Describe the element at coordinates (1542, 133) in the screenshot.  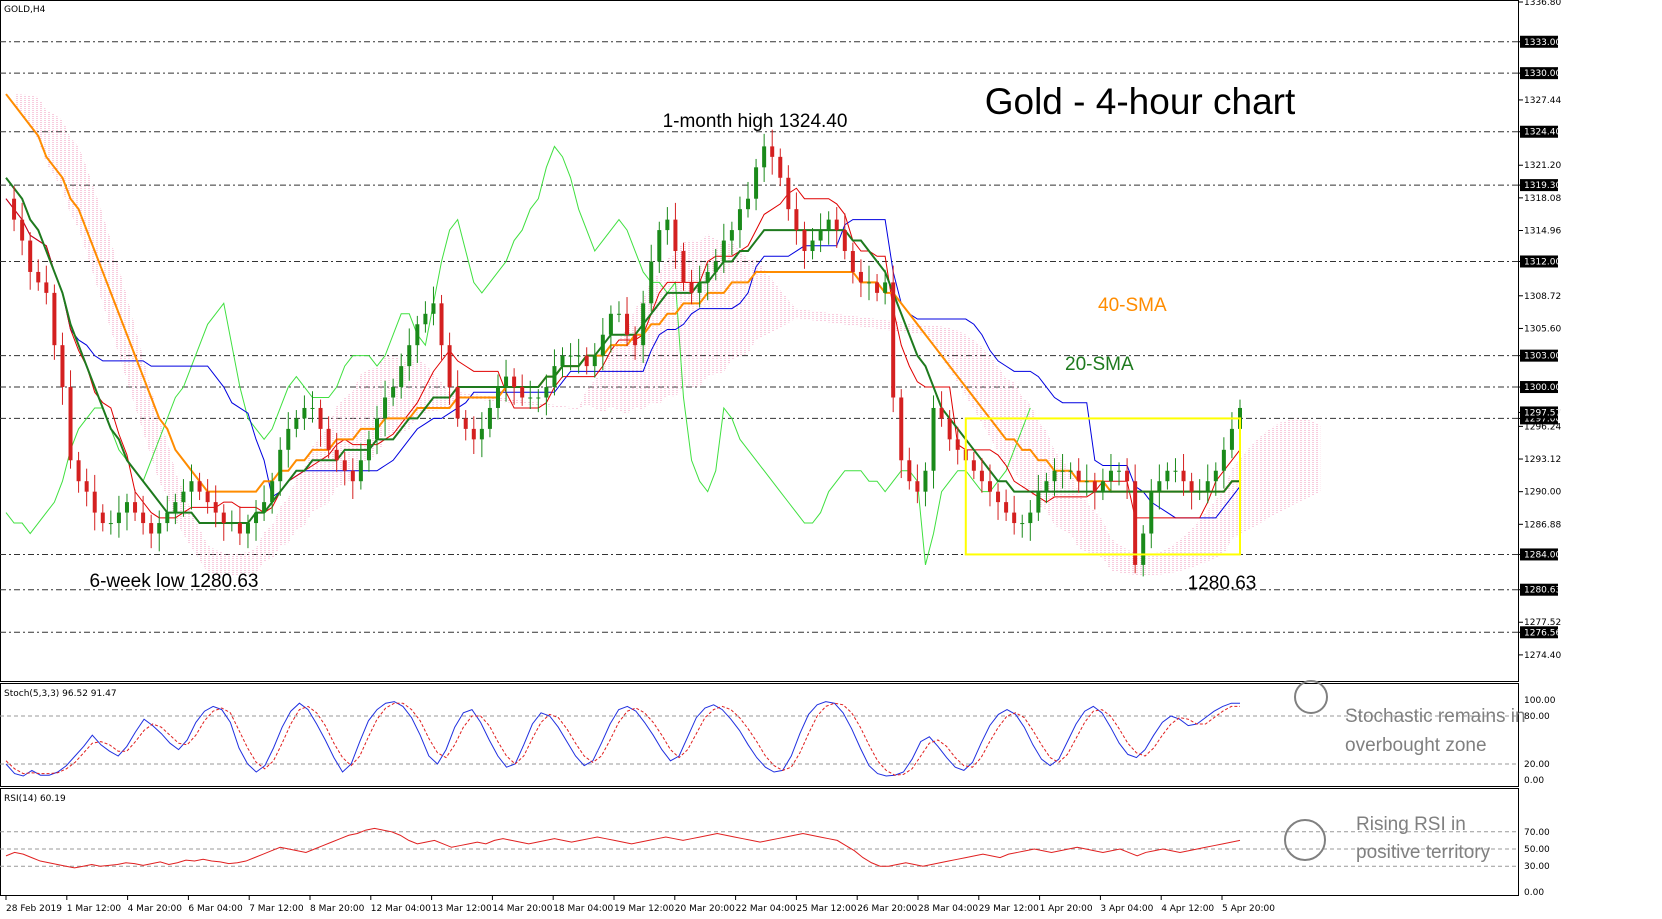
I see `y-tick-label: 1324.40` at that location.